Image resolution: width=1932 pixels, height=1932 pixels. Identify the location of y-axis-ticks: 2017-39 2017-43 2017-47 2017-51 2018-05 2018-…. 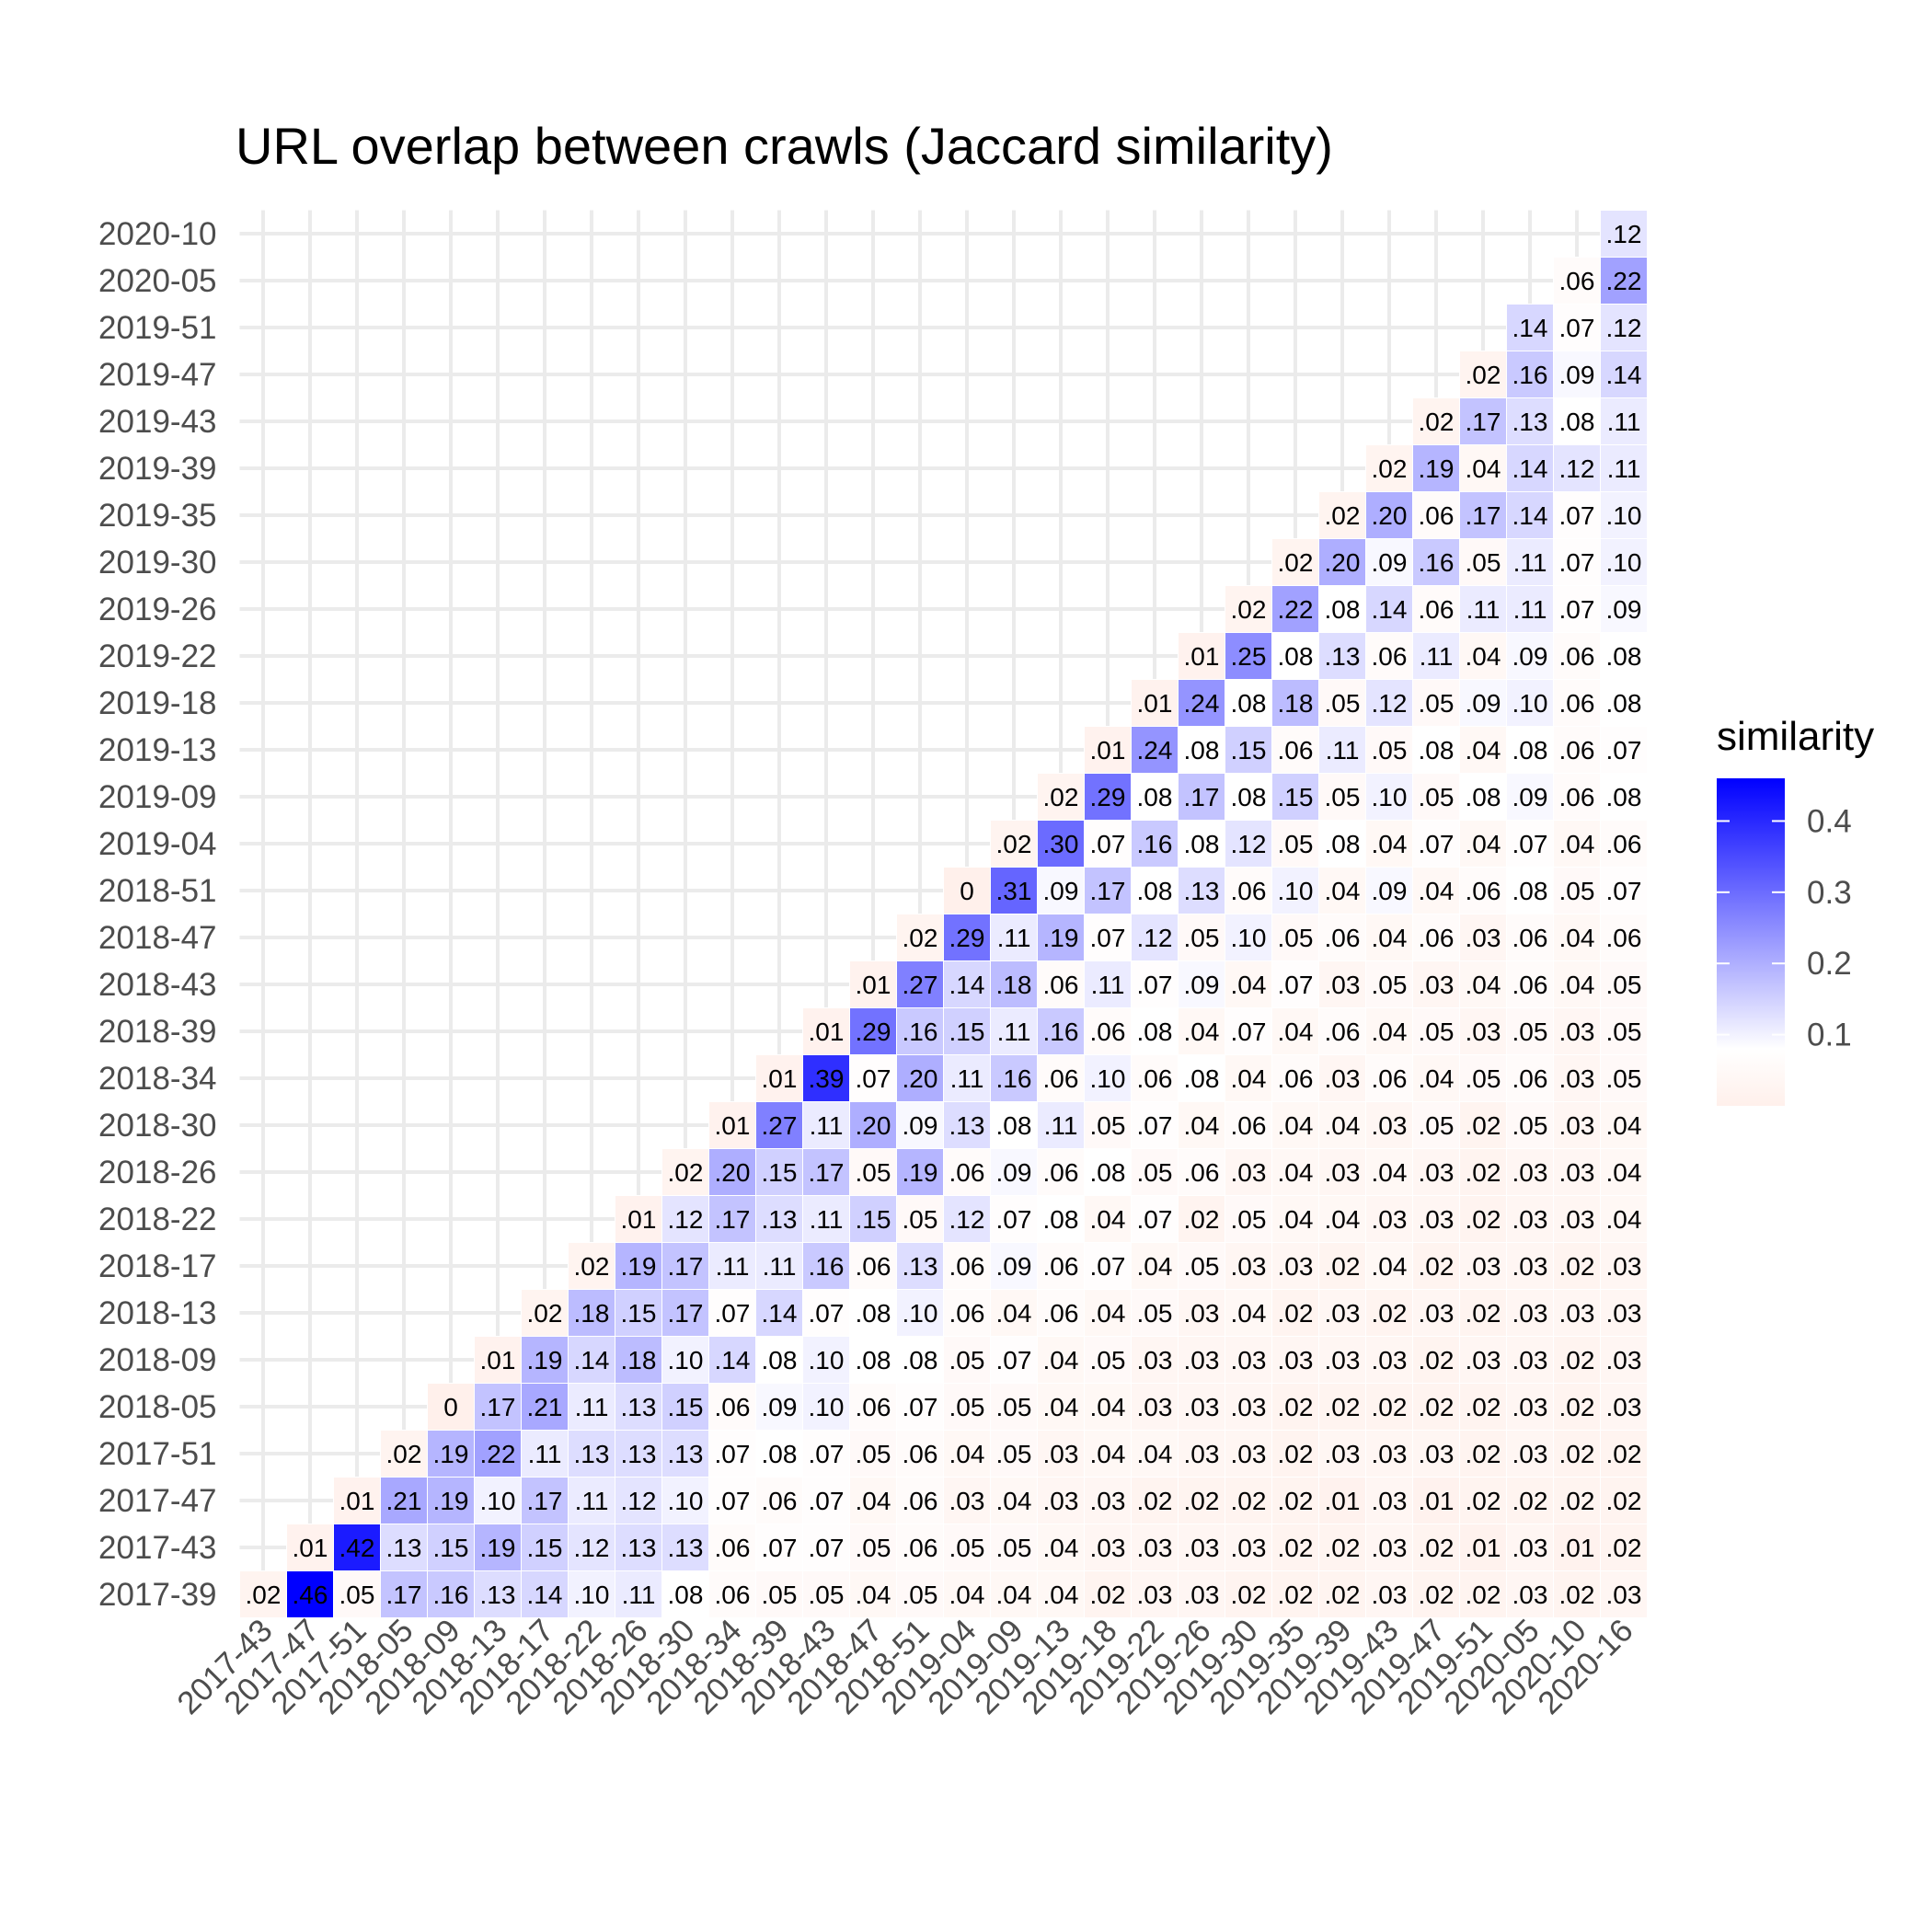
(157, 914).